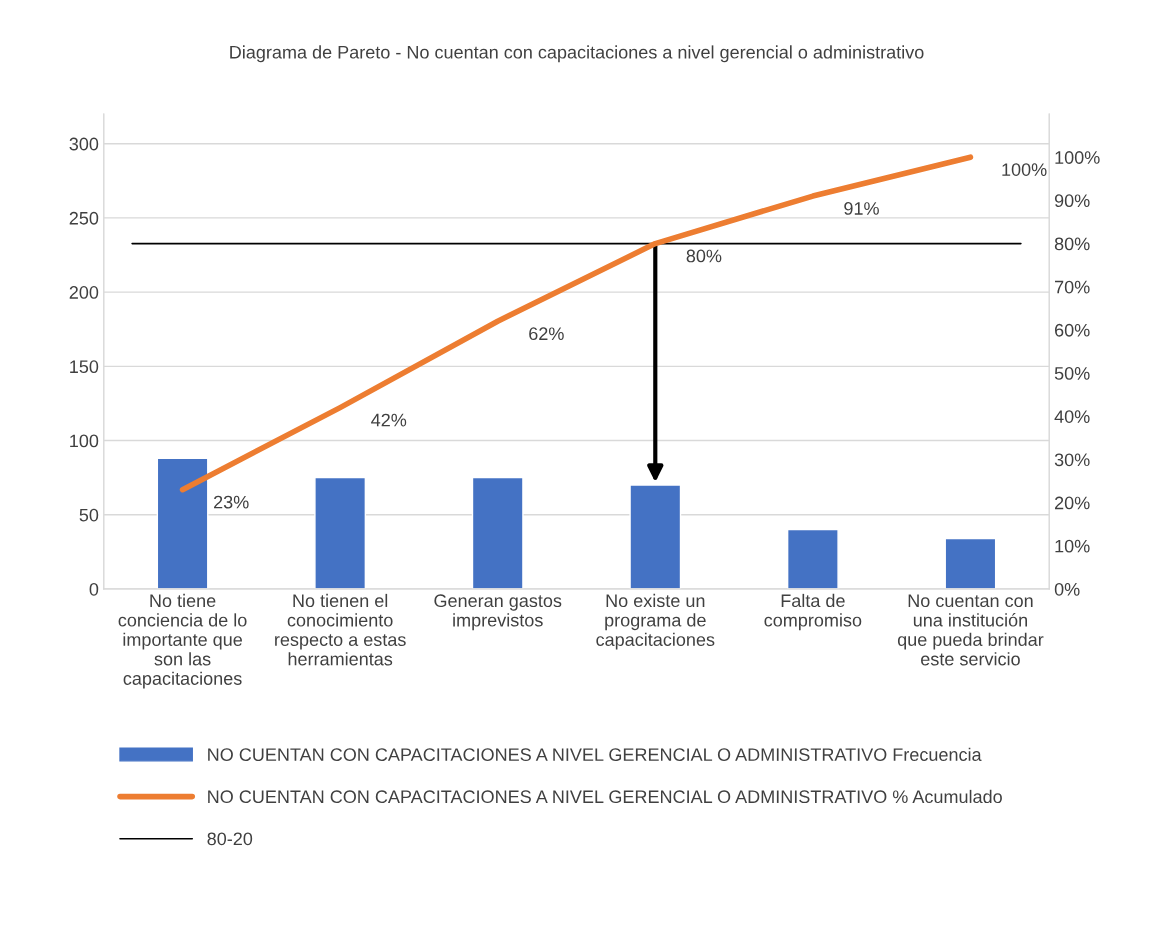 The width and height of the screenshot is (1153, 950). Describe the element at coordinates (84, 218) in the screenshot. I see `y-tick-label: 250` at that location.